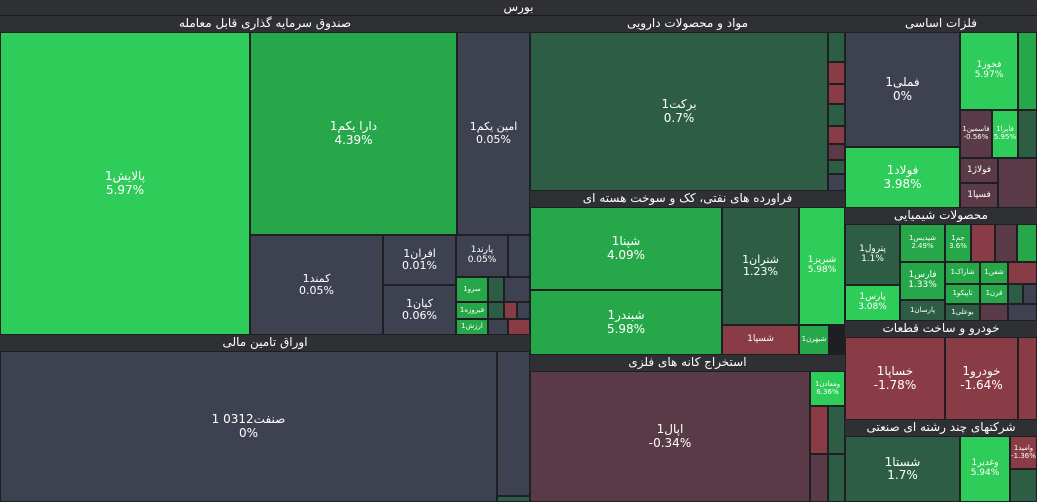  Describe the element at coordinates (827, 388) in the screenshot. I see `stock-tile: ومعادن1 6.36%` at that location.